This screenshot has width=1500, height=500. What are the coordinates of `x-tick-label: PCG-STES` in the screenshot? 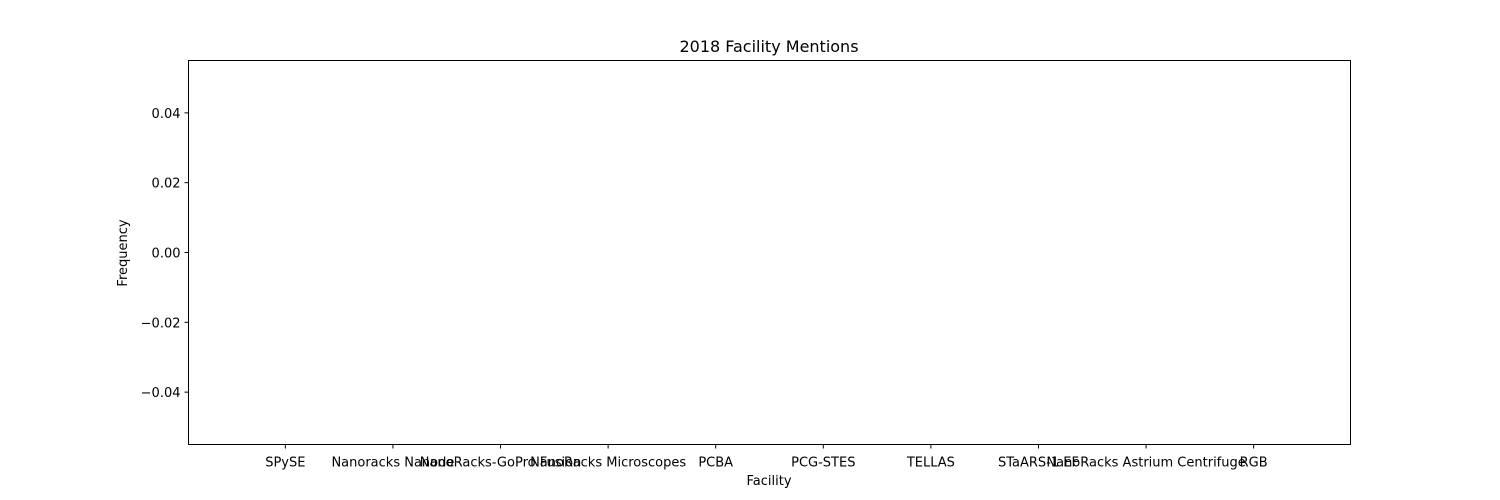 It's located at (823, 463).